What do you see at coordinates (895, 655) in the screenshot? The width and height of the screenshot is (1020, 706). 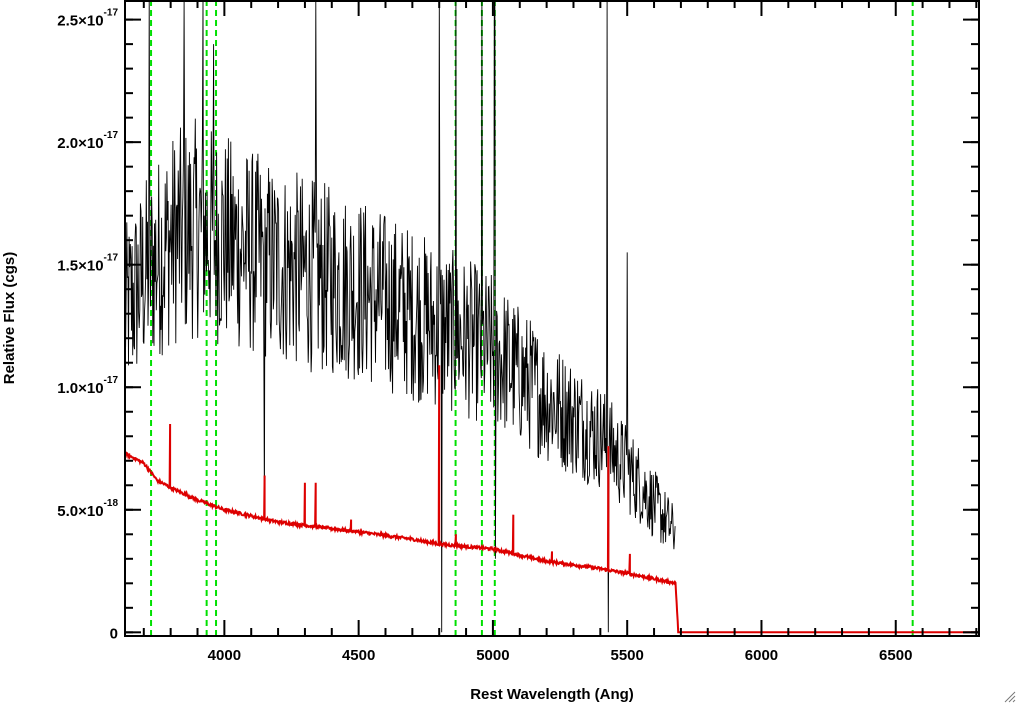 I see `x-tick-label: 6500` at bounding box center [895, 655].